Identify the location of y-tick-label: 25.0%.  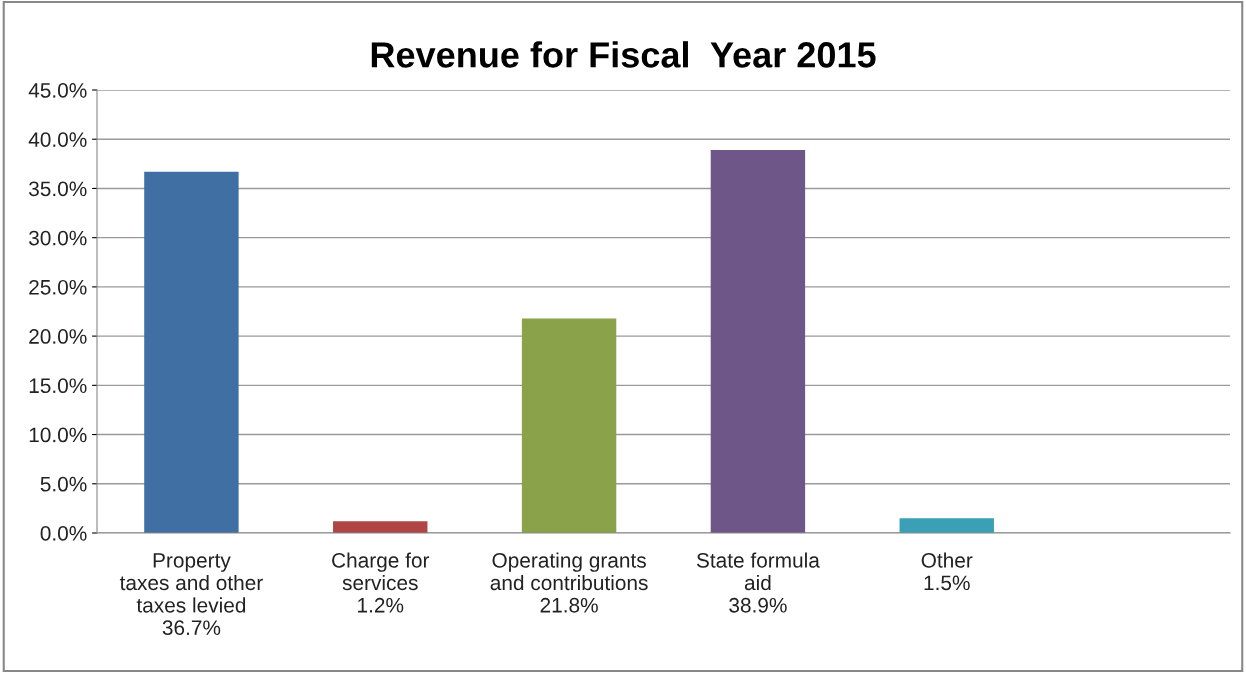
(58, 287).